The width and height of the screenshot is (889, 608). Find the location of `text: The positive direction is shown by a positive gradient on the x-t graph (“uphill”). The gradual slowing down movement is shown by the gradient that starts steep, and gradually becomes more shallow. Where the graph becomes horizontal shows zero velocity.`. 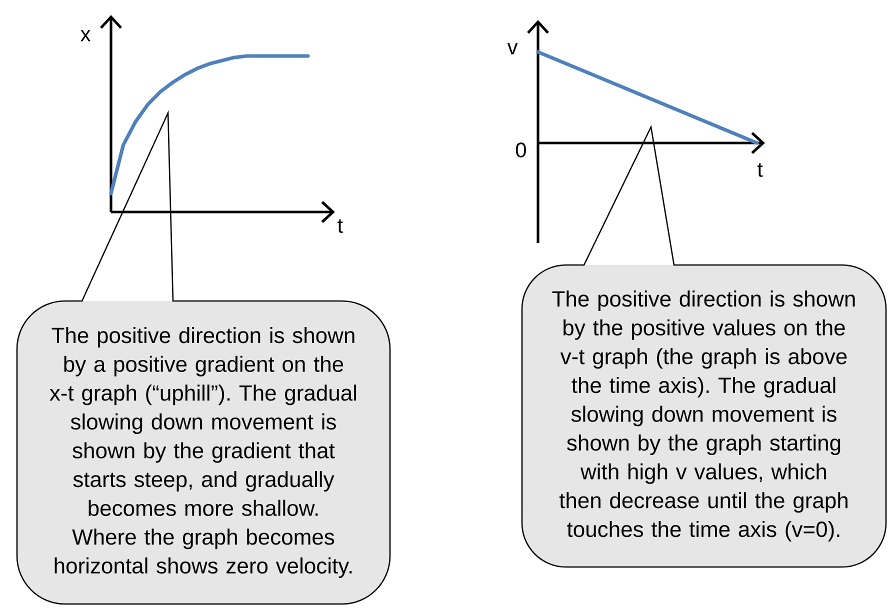

text: The positive direction is shown by a positive gradient on the x-t graph (“uphill”). The gradual slowing down movement is shown by the gradient that starts steep, and gradually becomes more shallow. Where the graph becomes horizontal shows zero velocity. is located at coordinates (203, 452).